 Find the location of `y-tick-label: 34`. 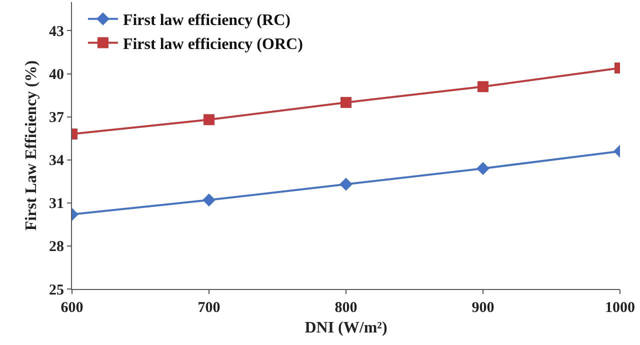

y-tick-label: 34 is located at coordinates (56, 161).